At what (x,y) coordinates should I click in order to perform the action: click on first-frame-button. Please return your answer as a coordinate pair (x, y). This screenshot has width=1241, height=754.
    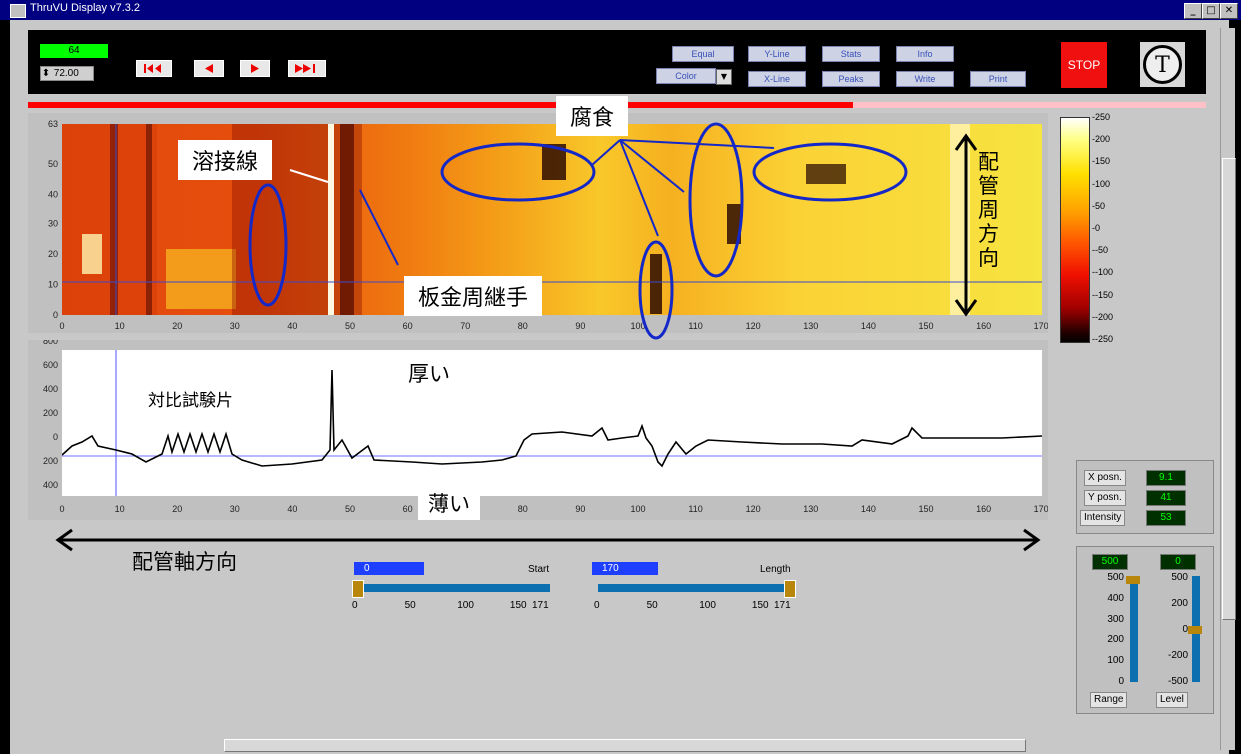
    Looking at the image, I should click on (154, 68).